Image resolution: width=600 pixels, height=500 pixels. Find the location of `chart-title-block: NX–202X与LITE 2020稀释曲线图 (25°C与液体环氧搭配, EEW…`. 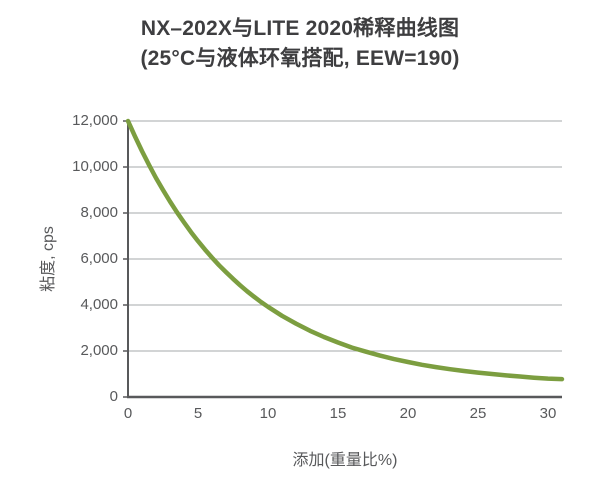

chart-title-block: NX–202X与LITE 2020稀释曲线图 (25°C与液体环氧搭配, EEW… is located at coordinates (300, 44).